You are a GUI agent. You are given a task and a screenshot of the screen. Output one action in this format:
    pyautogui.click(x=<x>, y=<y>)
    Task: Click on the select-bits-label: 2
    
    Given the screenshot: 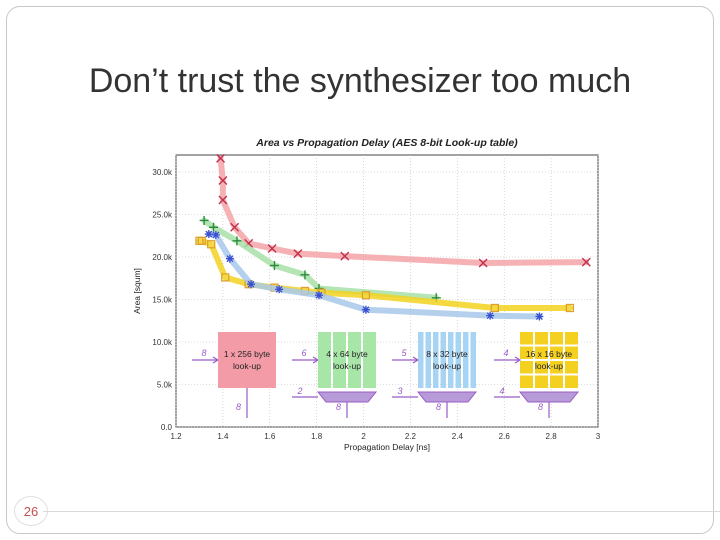 What is the action you would take?
    pyautogui.click(x=299, y=391)
    